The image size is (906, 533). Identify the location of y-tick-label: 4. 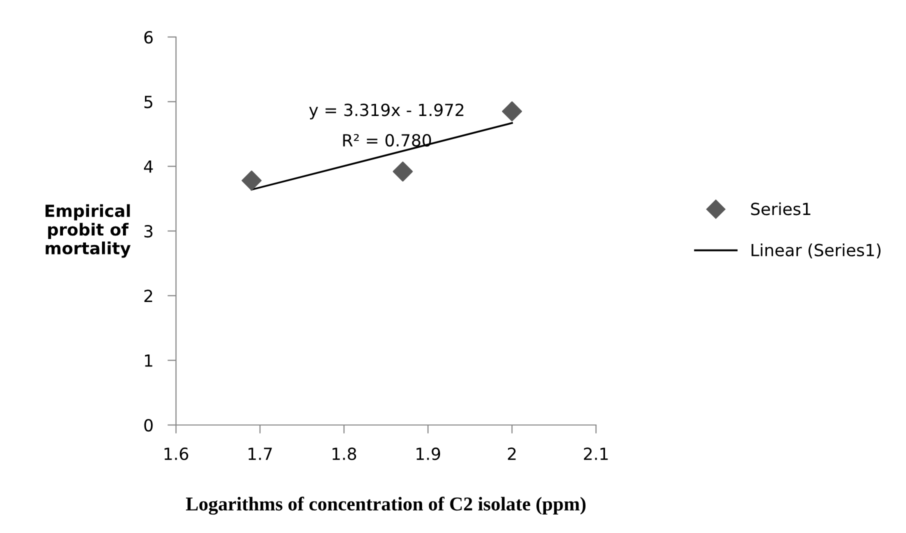
(148, 166).